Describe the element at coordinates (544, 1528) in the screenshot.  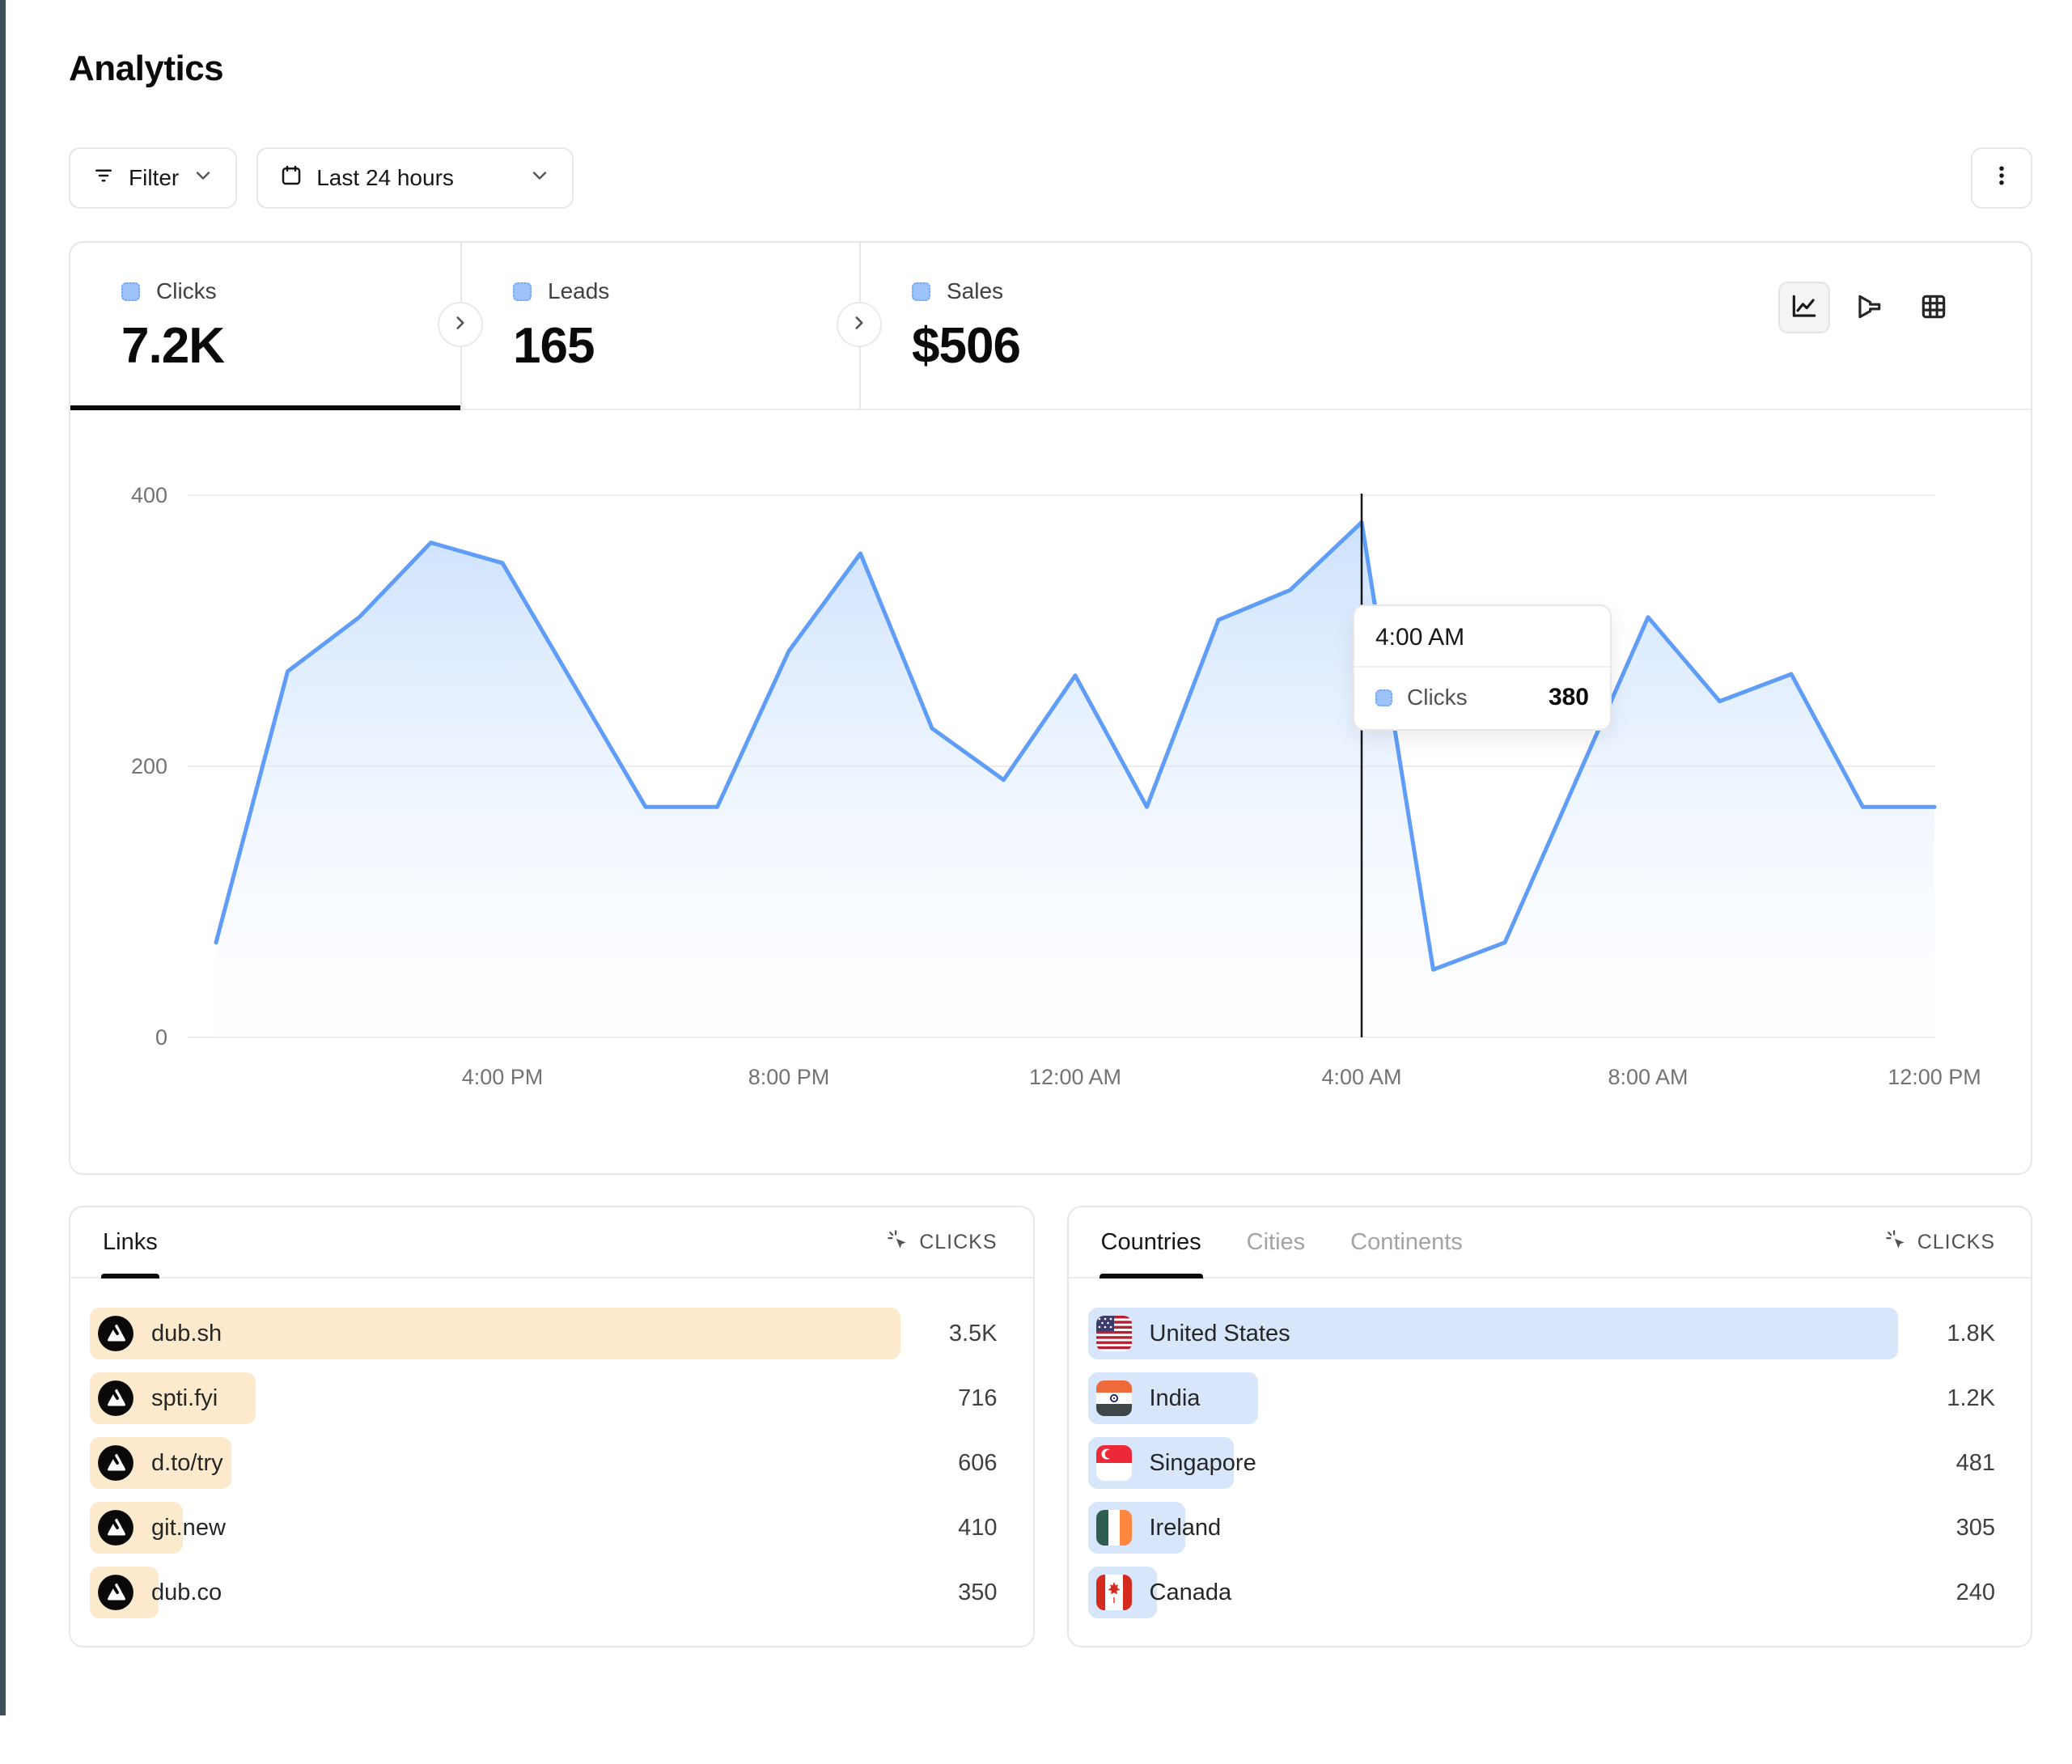
I see `link-row: git.new 410` at that location.